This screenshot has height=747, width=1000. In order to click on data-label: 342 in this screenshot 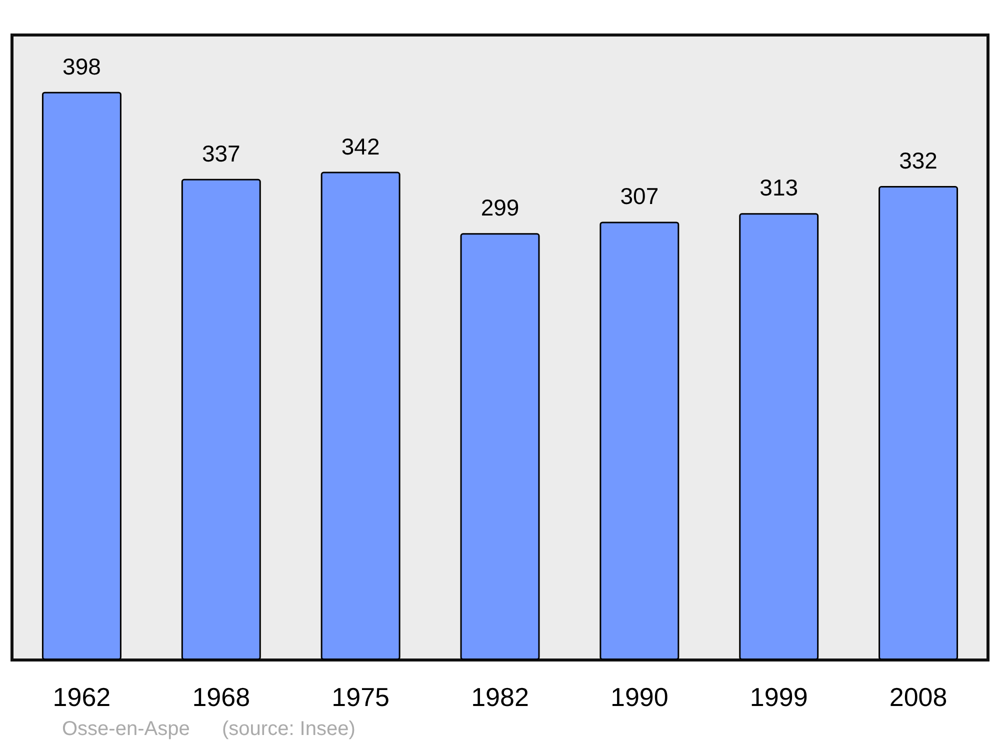, I will do `click(360, 146)`.